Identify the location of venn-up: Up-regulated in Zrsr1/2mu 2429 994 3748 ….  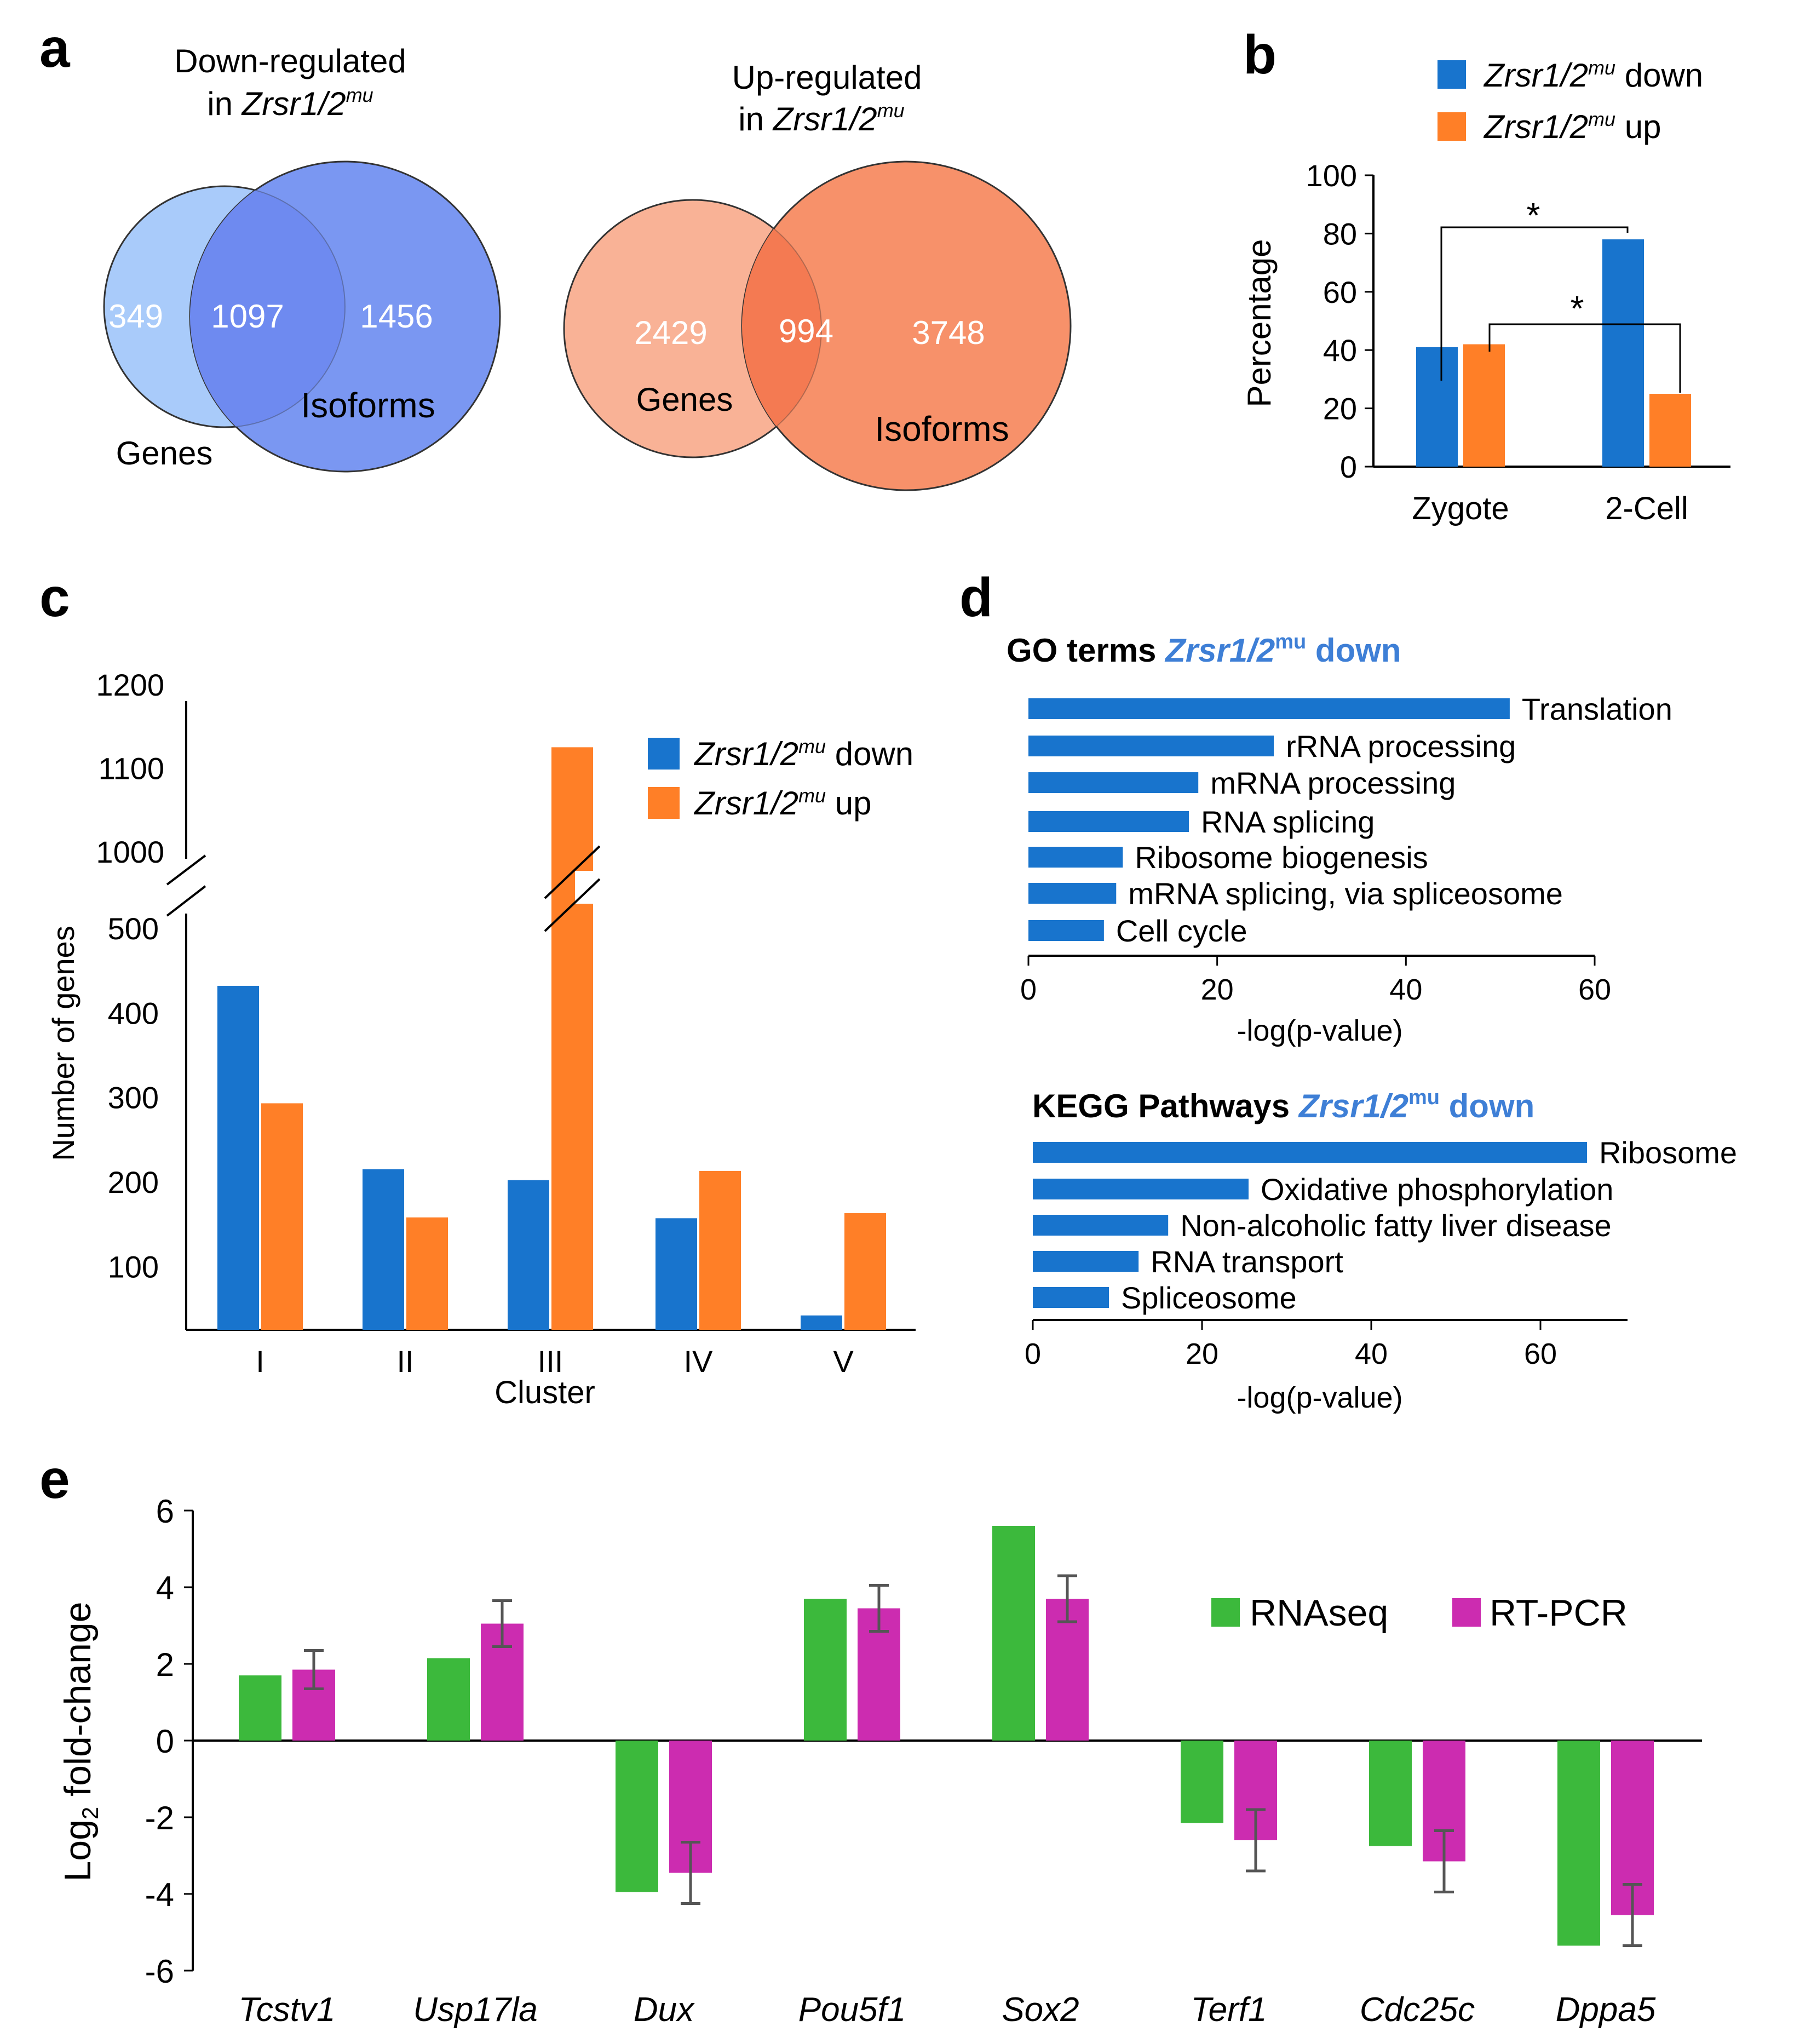
(818, 275).